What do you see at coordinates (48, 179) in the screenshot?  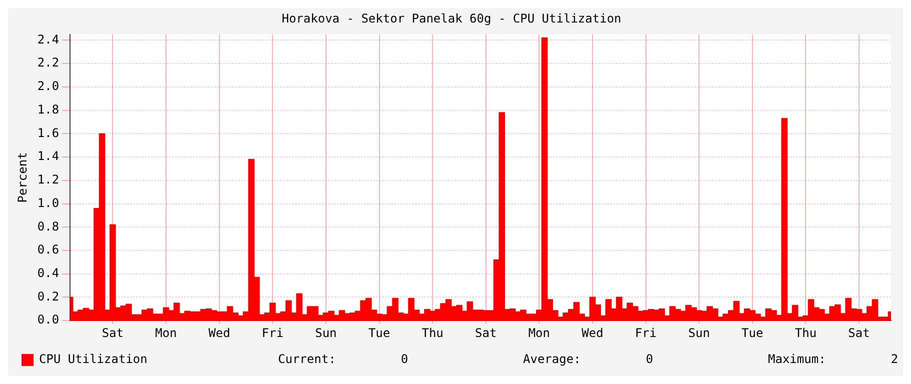 I see `y-tick-label: 1.2` at bounding box center [48, 179].